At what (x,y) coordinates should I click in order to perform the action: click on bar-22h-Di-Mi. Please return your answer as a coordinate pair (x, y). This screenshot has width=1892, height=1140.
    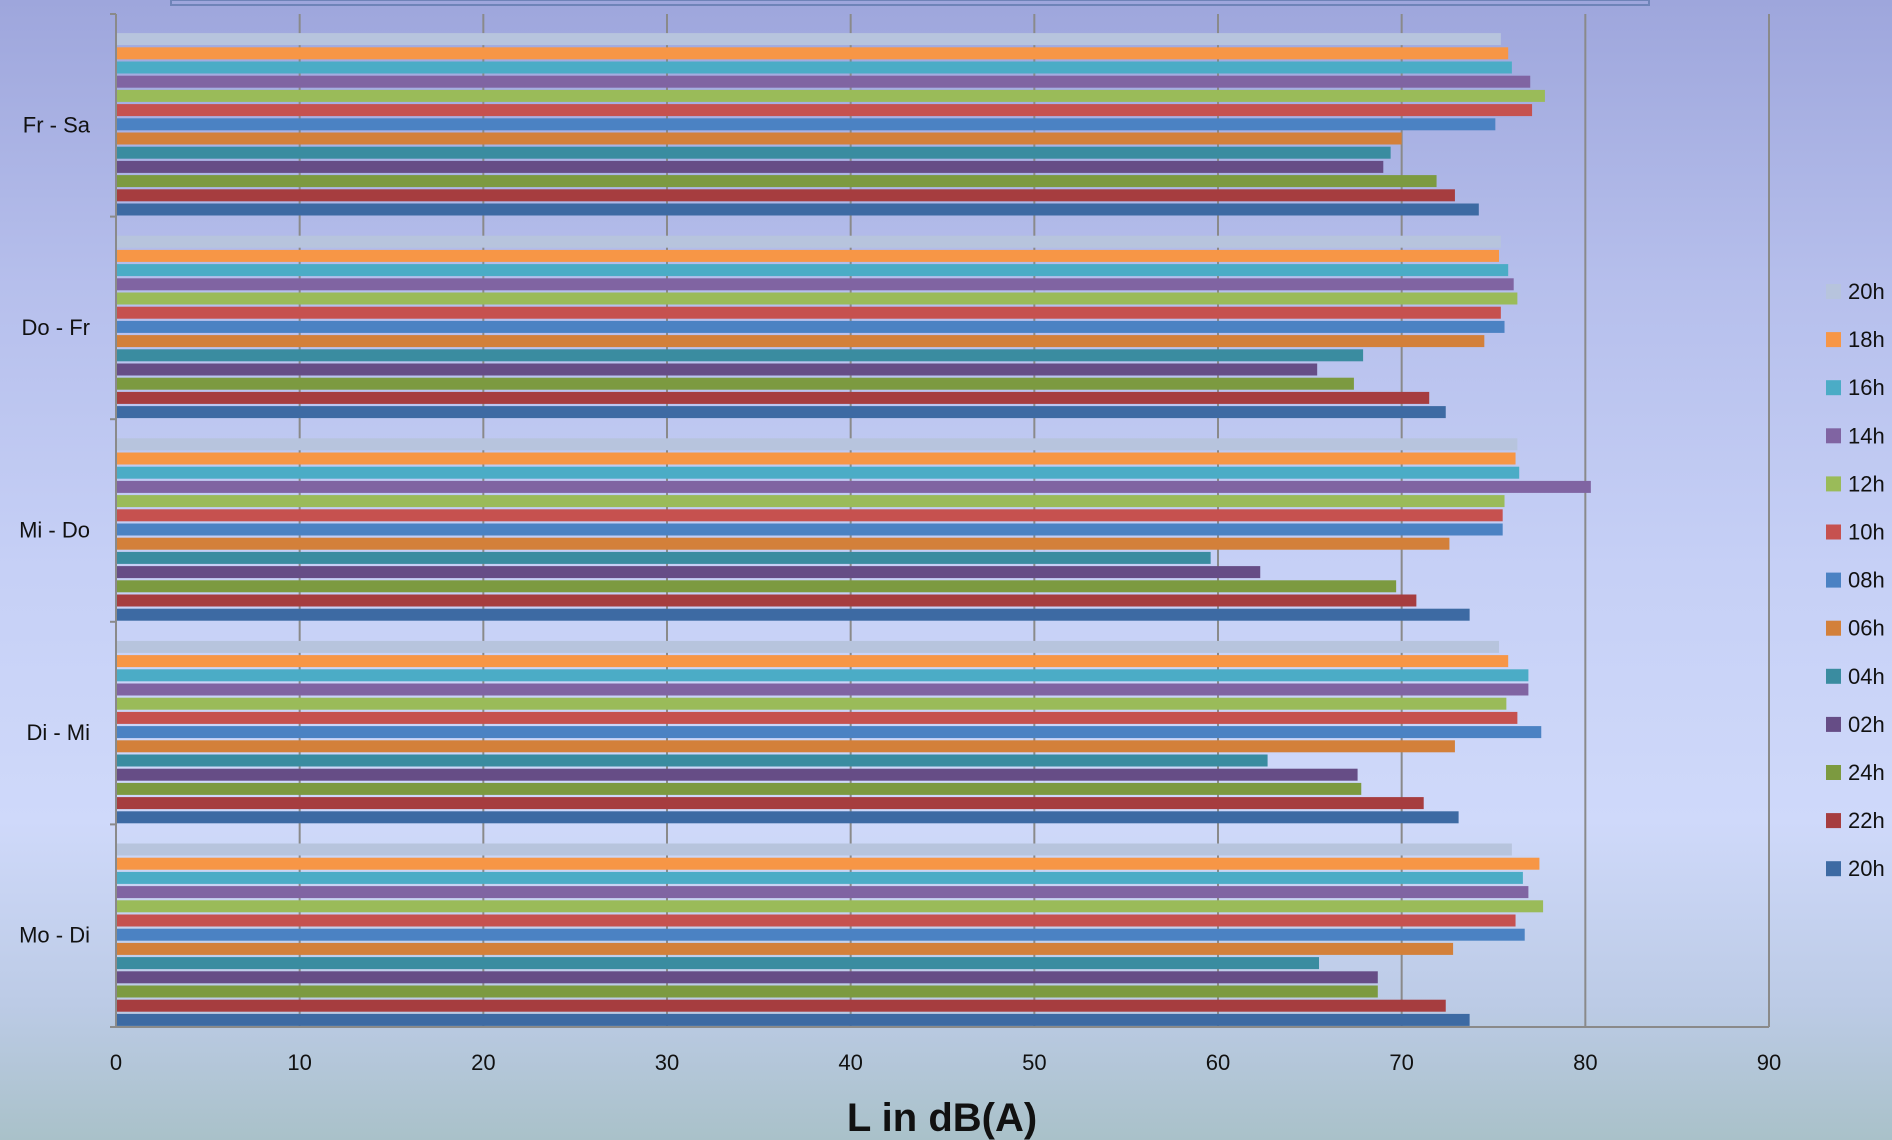
    Looking at the image, I should click on (770, 803).